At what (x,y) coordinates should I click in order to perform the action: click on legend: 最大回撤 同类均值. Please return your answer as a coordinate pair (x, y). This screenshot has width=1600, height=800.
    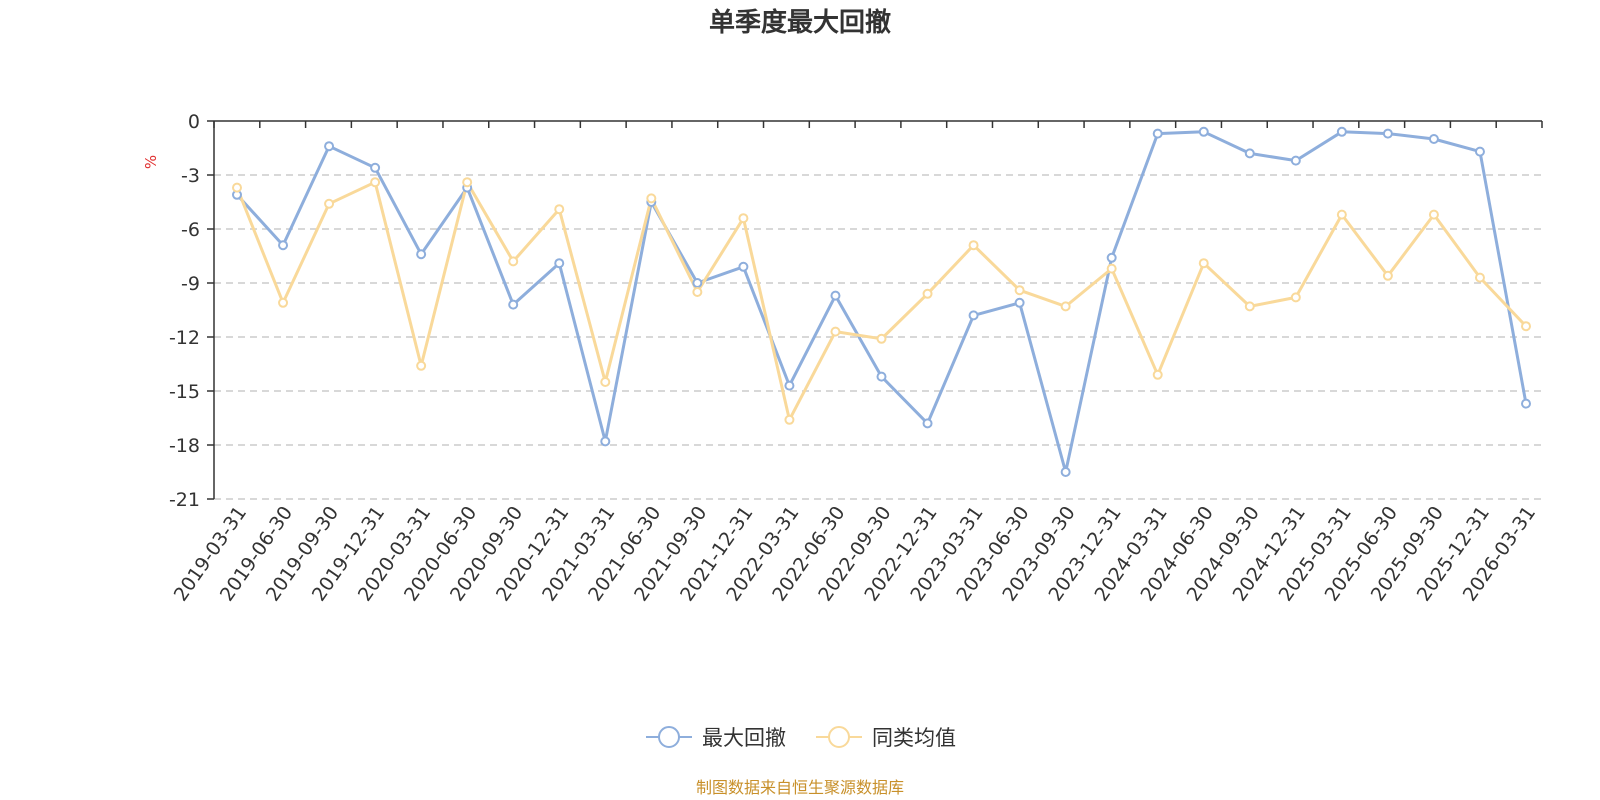
    Looking at the image, I should click on (800, 737).